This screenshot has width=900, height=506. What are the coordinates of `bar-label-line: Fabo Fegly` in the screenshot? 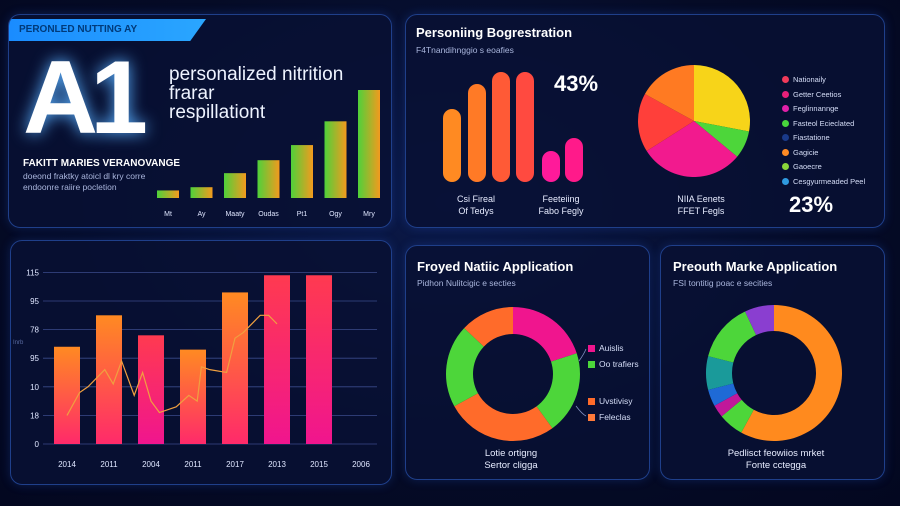 It's located at (561, 211).